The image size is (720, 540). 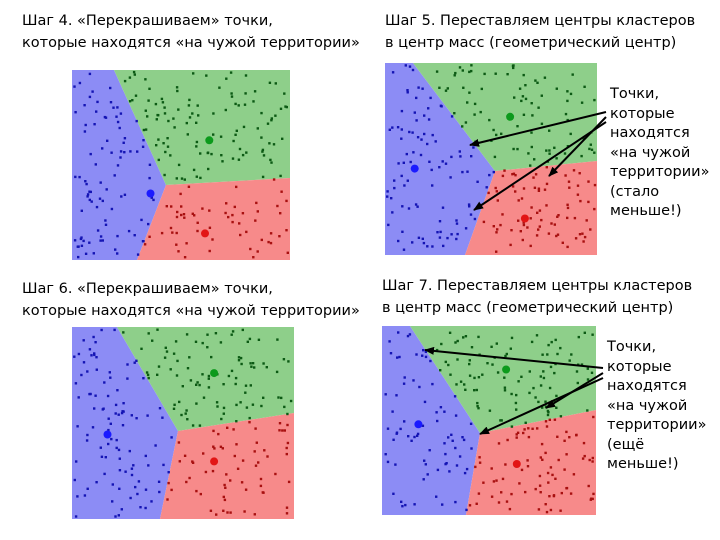 What do you see at coordinates (227, 466) in the screenshot?
I see `red-region` at bounding box center [227, 466].